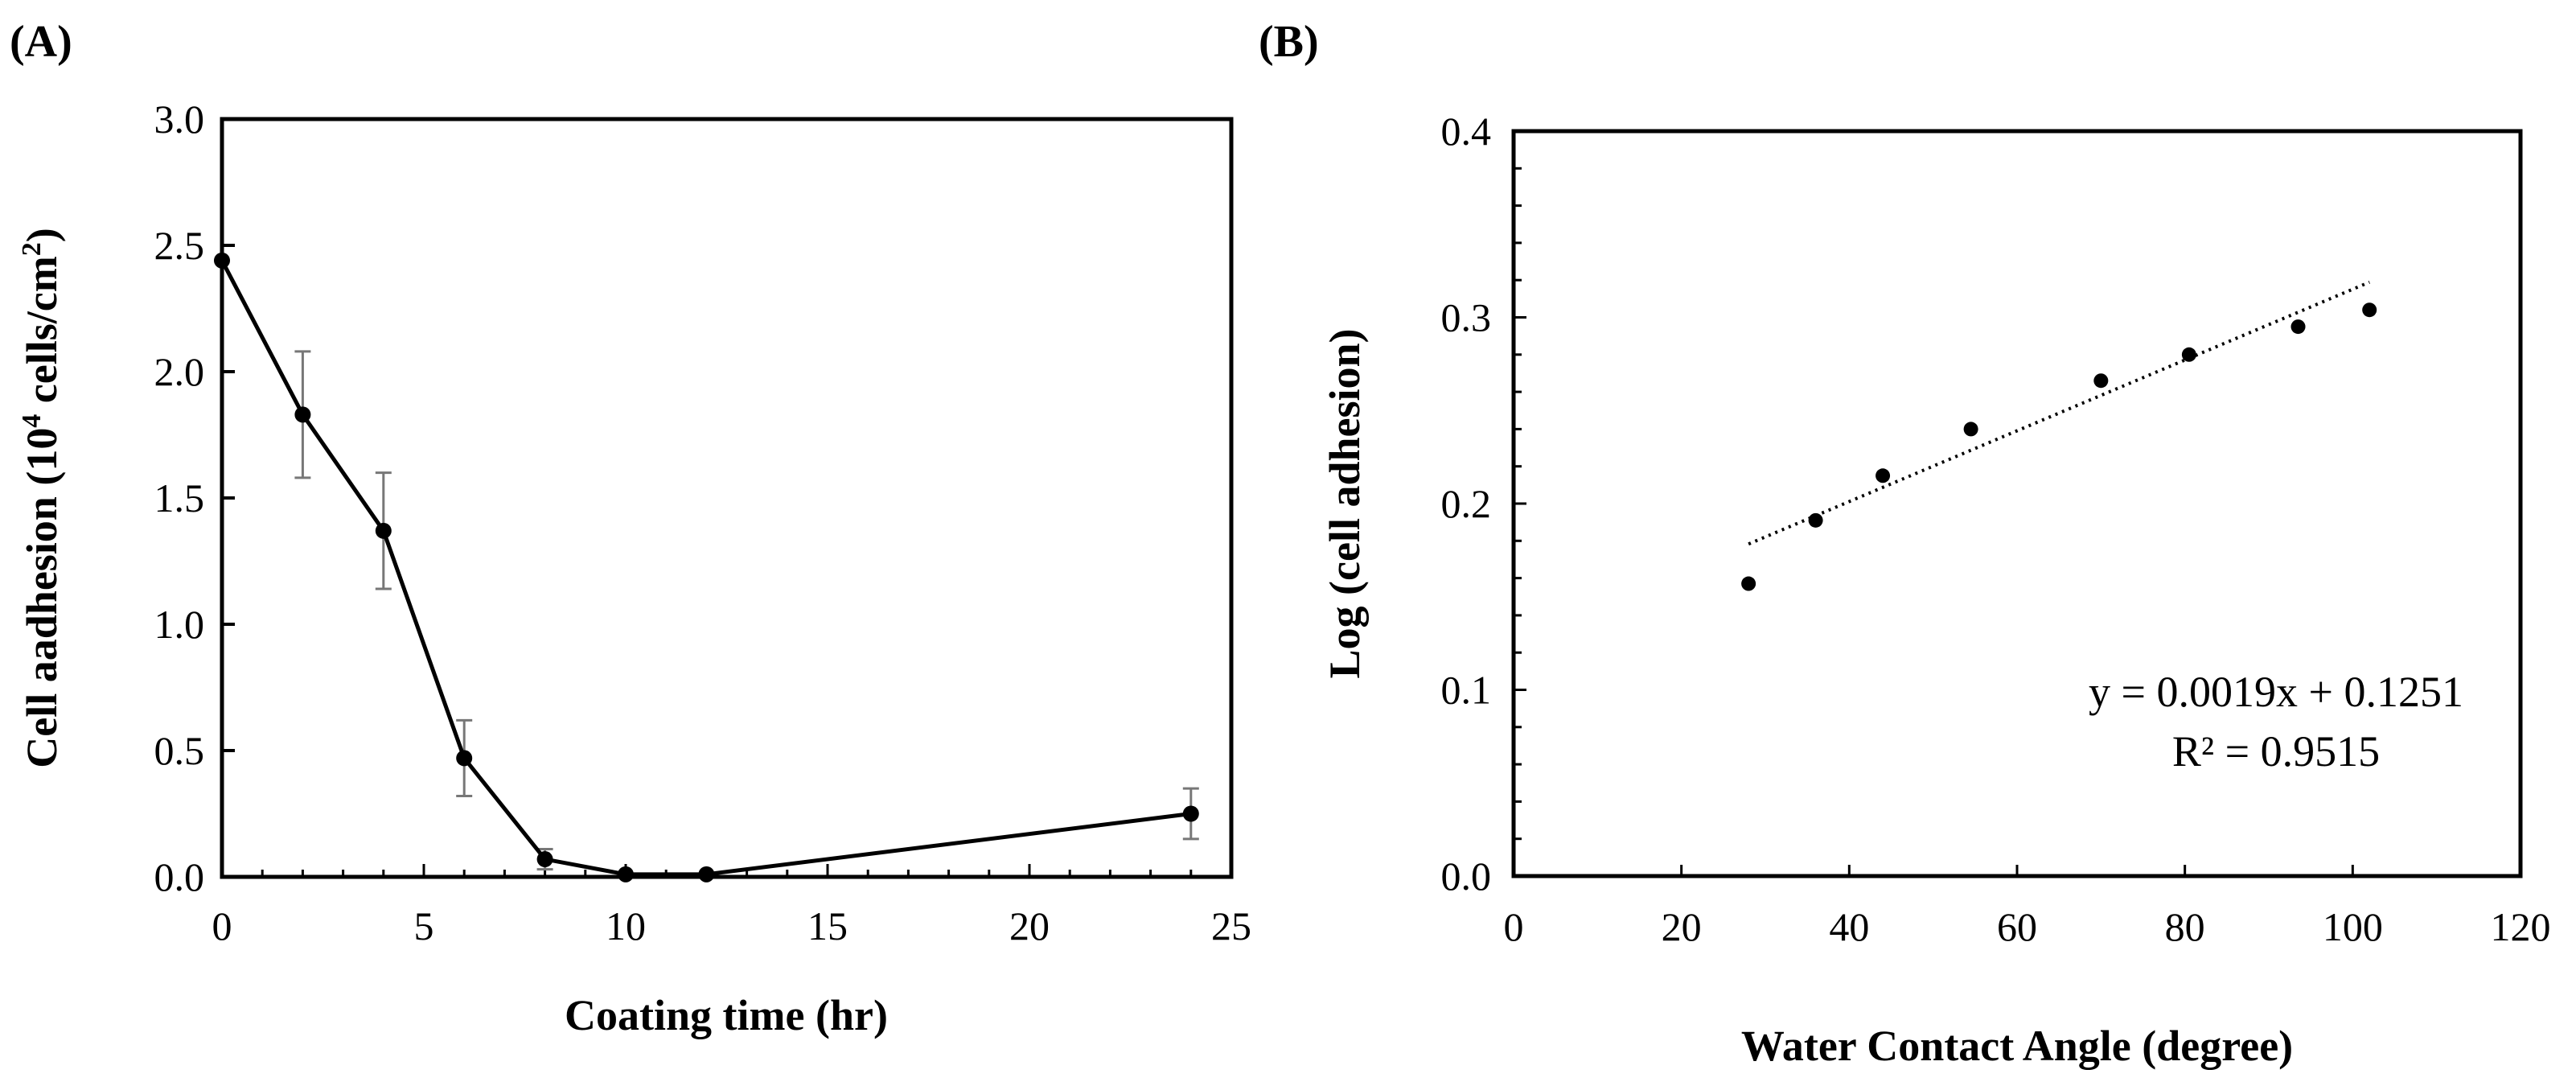  I want to click on y-tick-label: 0.2, so click(1466, 503).